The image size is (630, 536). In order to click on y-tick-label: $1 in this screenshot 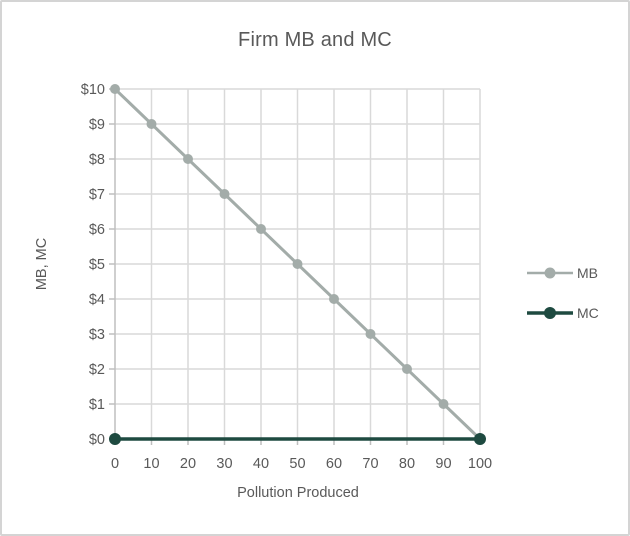, I will do `click(97, 405)`.